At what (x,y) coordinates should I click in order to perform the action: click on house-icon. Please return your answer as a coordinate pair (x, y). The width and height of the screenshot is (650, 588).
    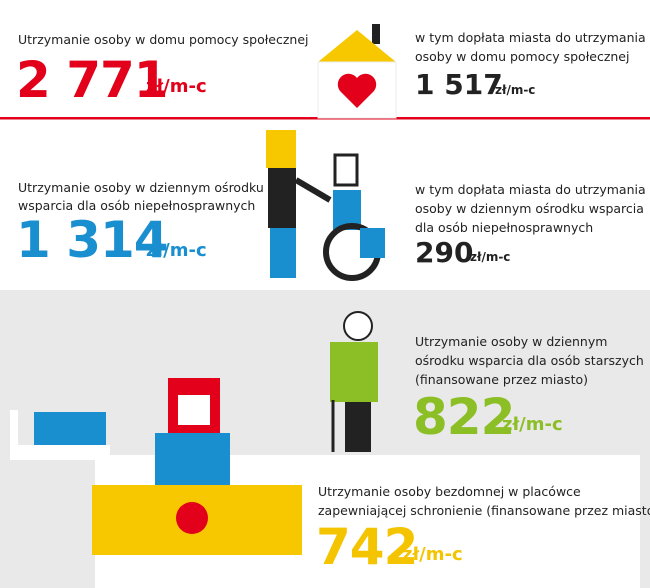
    Looking at the image, I should click on (357, 71).